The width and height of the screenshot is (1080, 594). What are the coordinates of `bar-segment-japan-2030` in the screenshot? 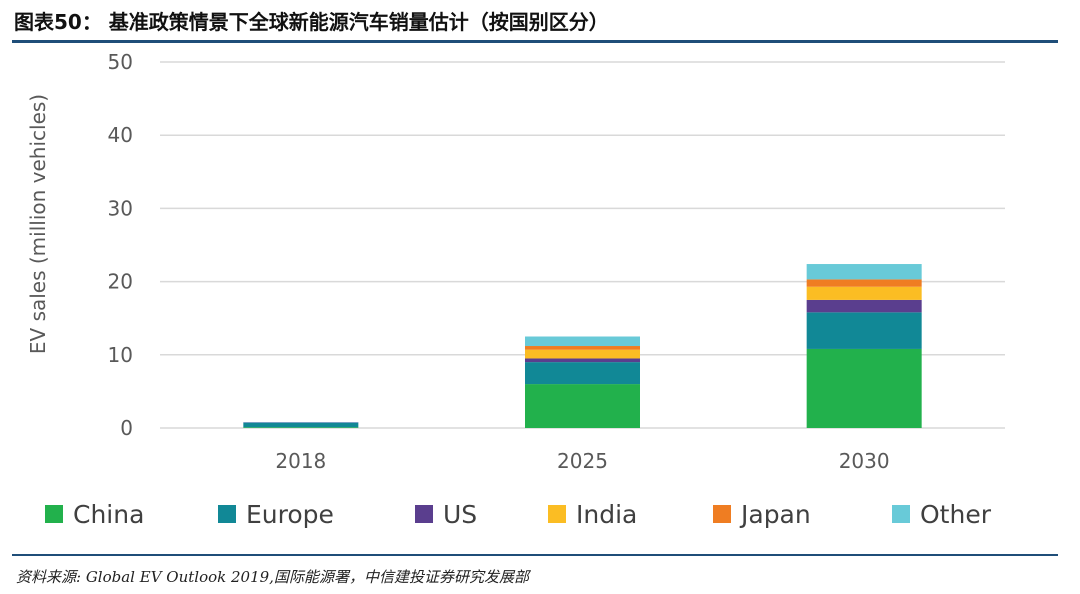 It's located at (864, 283).